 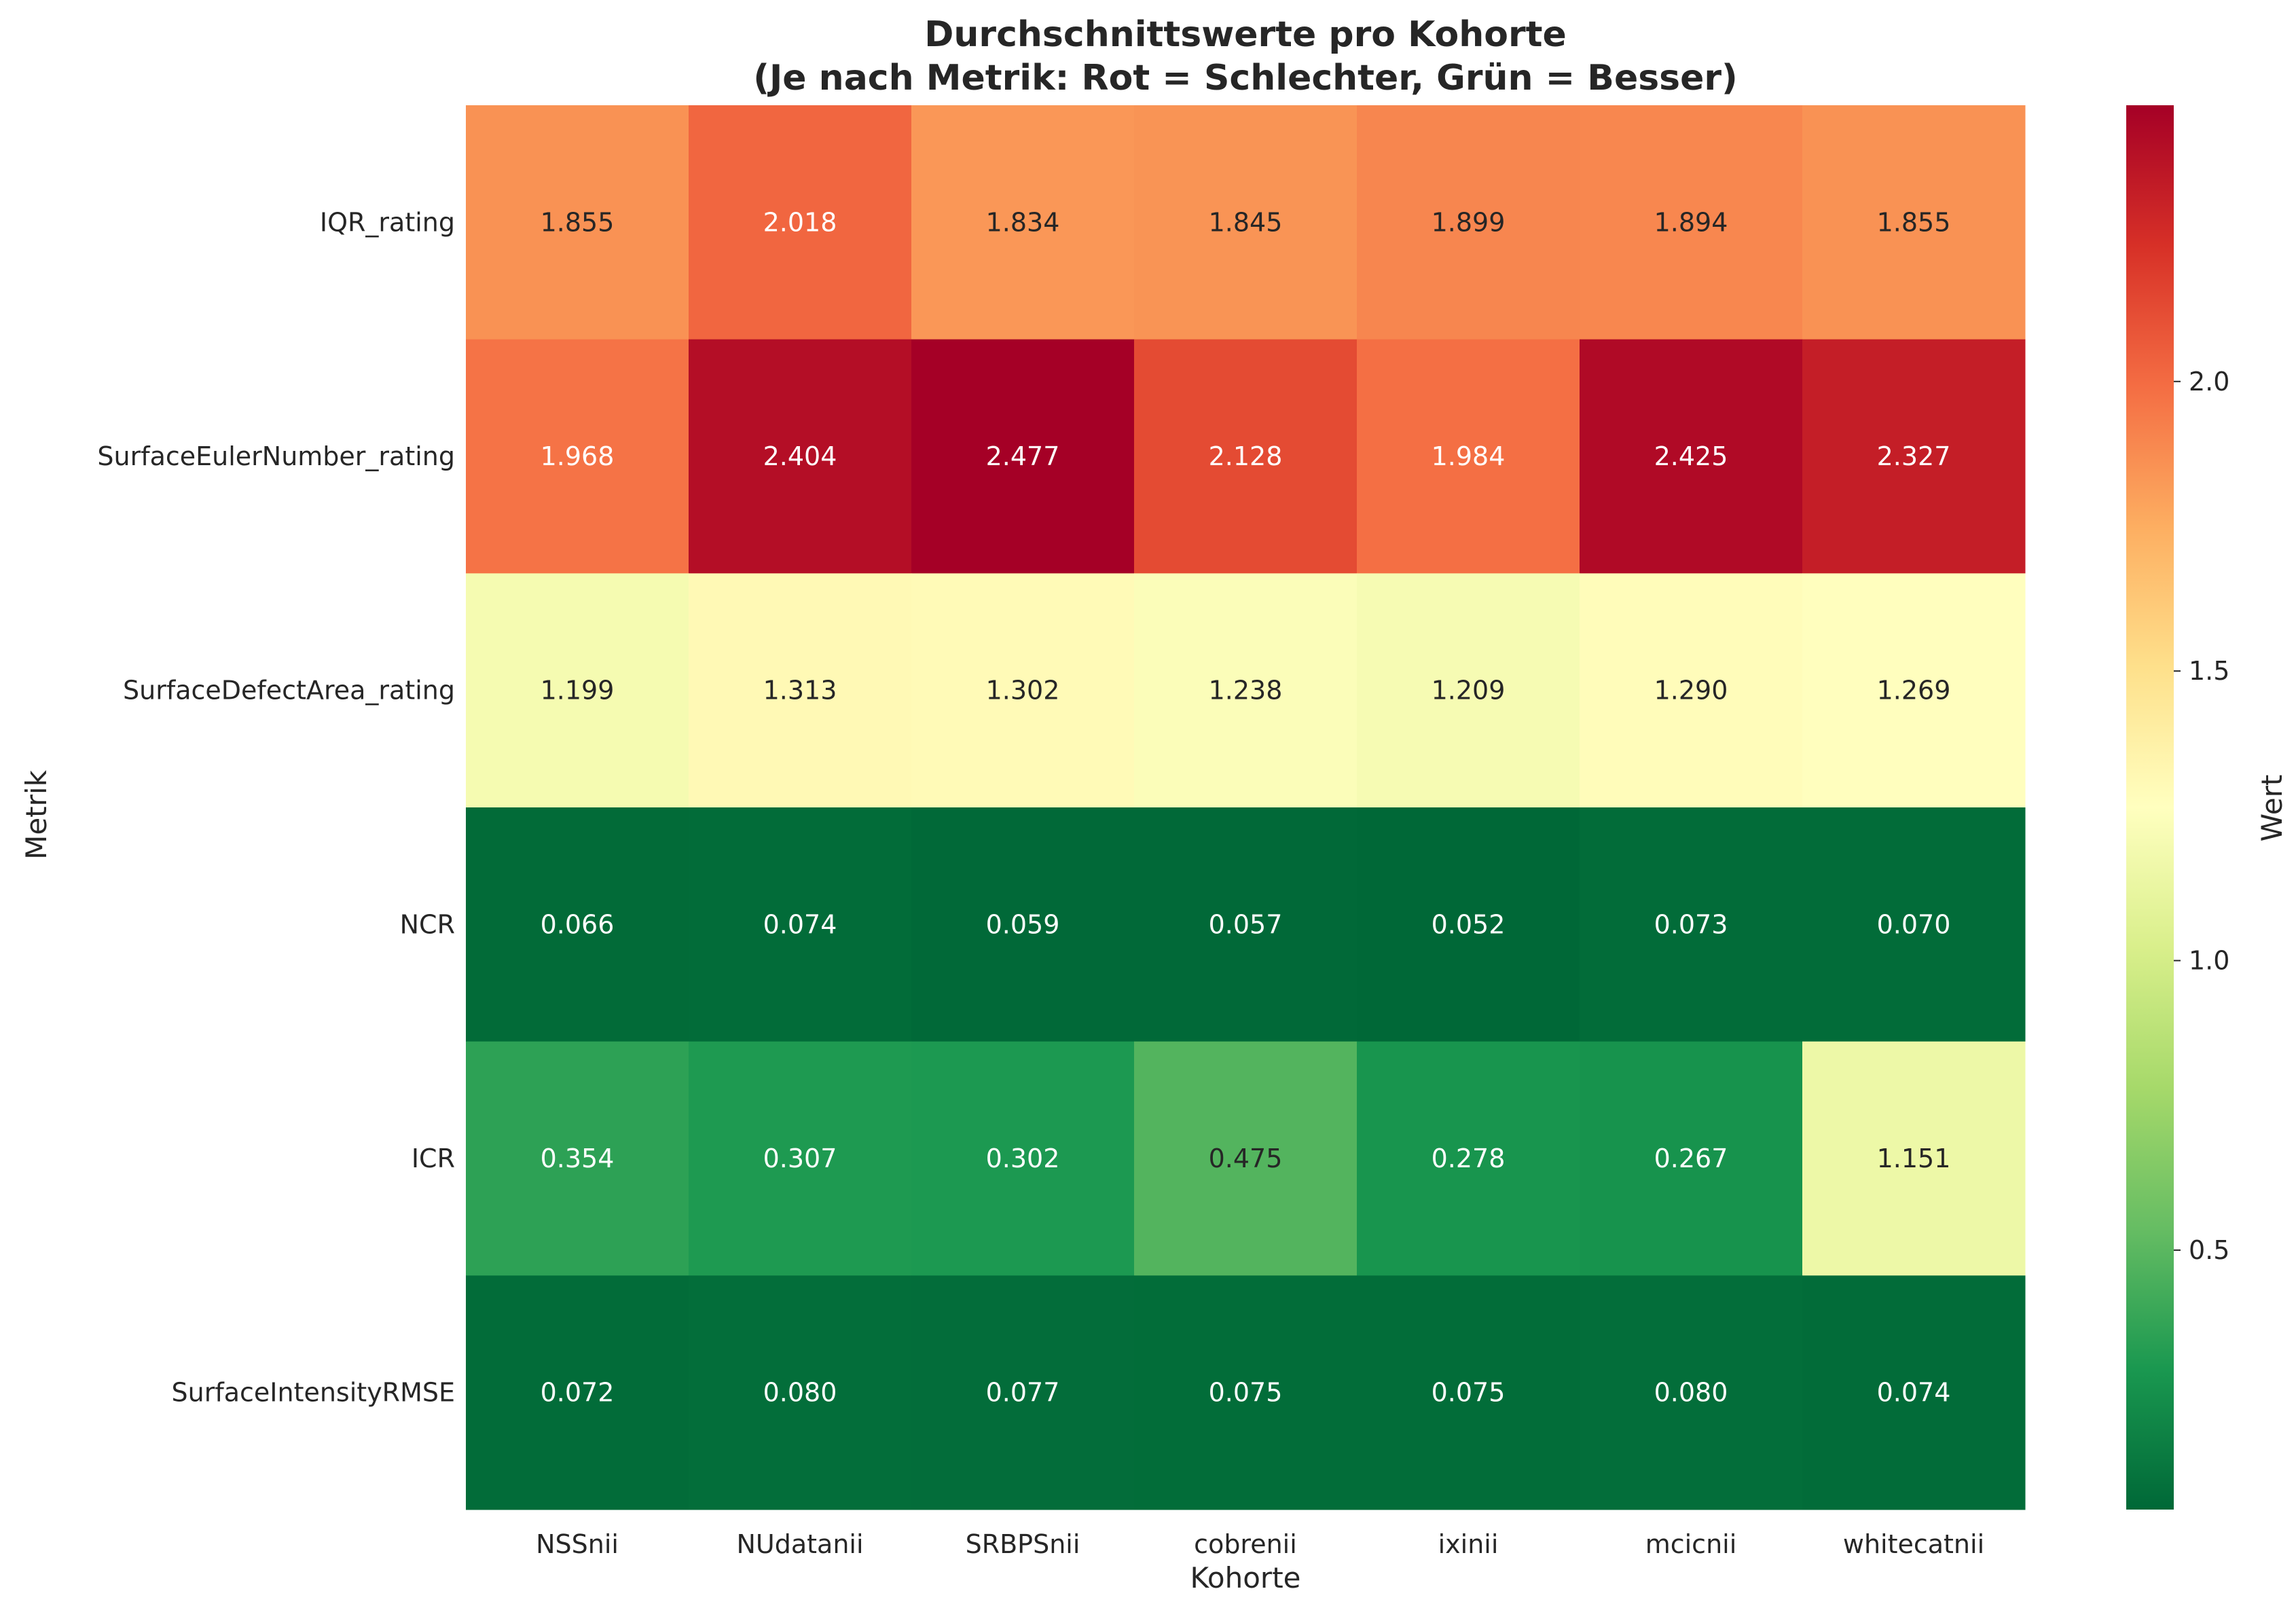 I want to click on cell-value-label: 1.302, so click(x=1023, y=691).